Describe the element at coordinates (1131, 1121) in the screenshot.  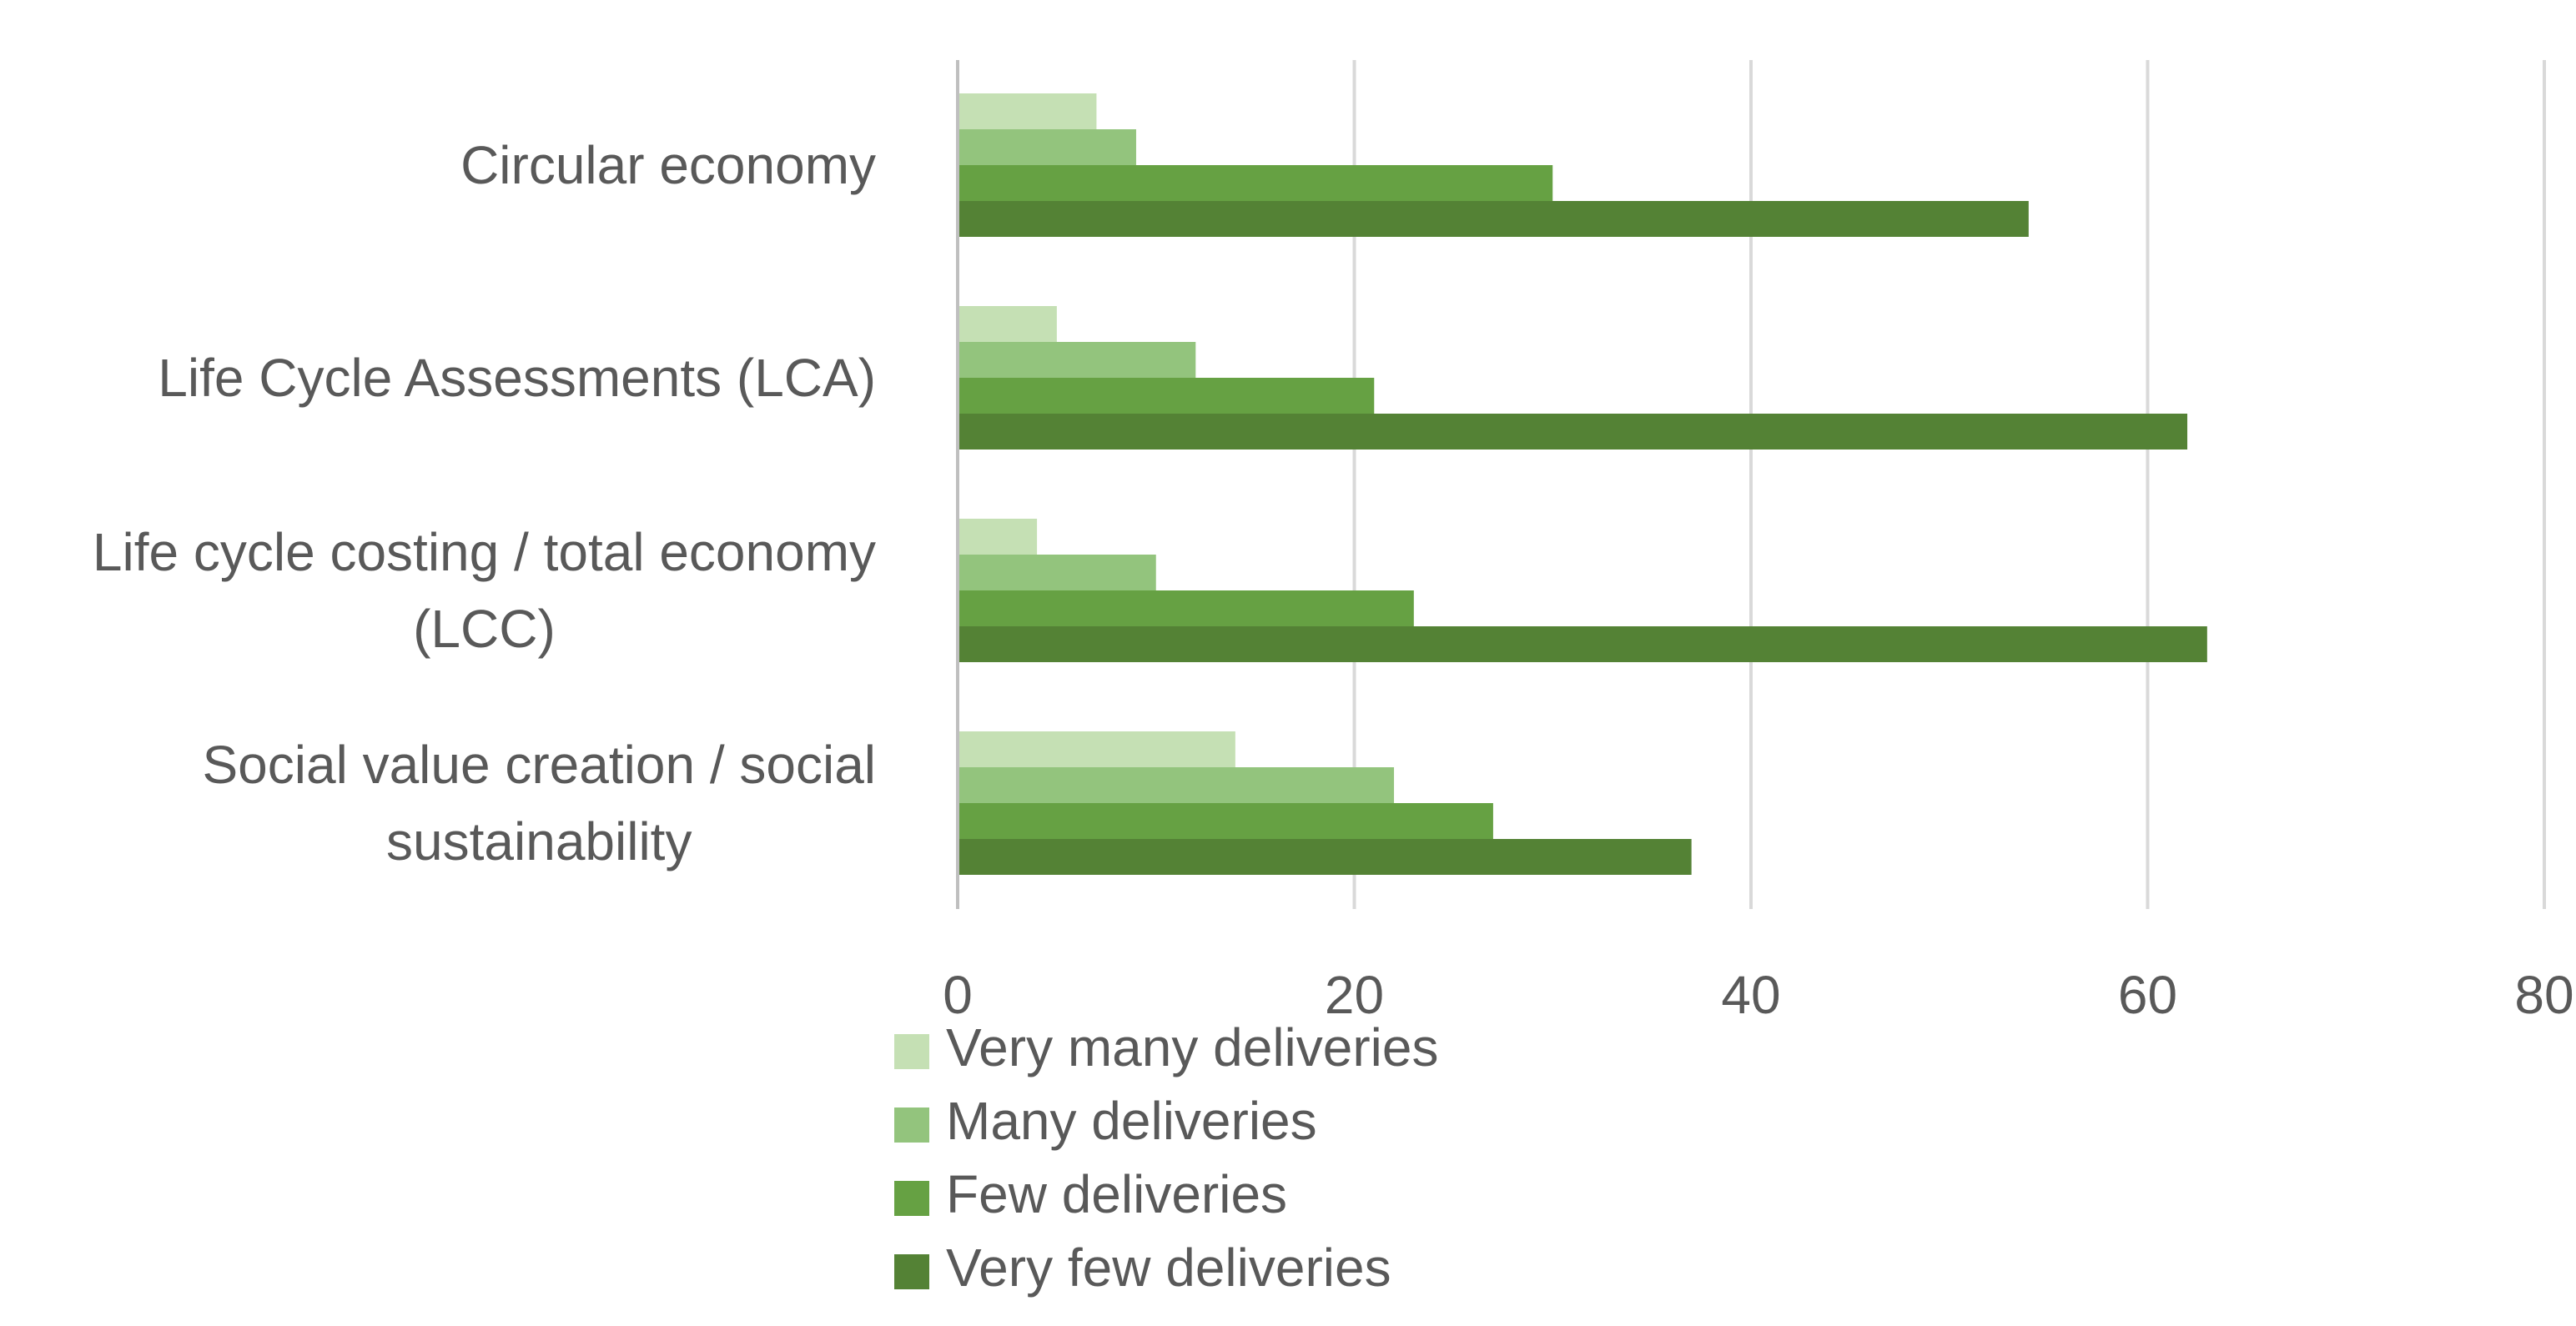
I see `legend-label-1: Many deliveries` at that location.